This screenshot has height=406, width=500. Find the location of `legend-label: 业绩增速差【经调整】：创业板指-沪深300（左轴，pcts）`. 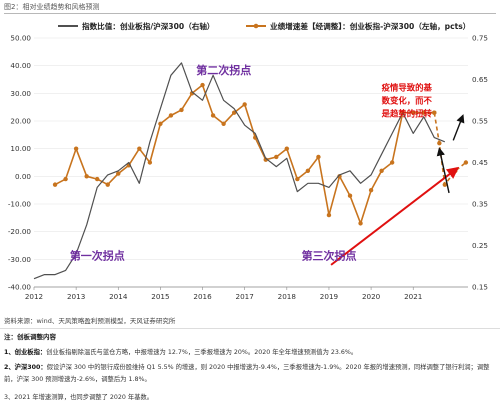

legend-label: 业绩增速差【经调整】：创业板指-沪深300（左轴，pcts） is located at coordinates (370, 26).